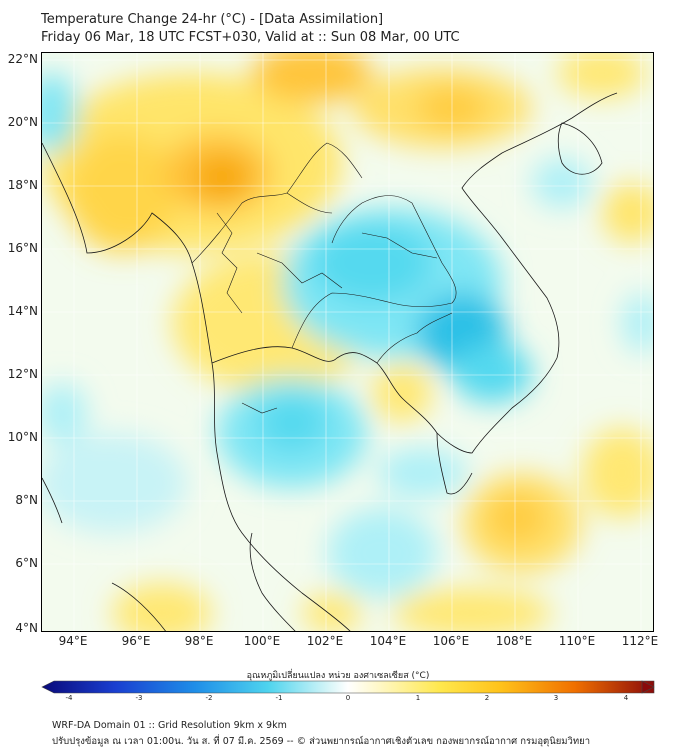 The width and height of the screenshot is (676, 756). Describe the element at coordinates (577, 641) in the screenshot. I see `lon-label-110e: 110°E` at that location.